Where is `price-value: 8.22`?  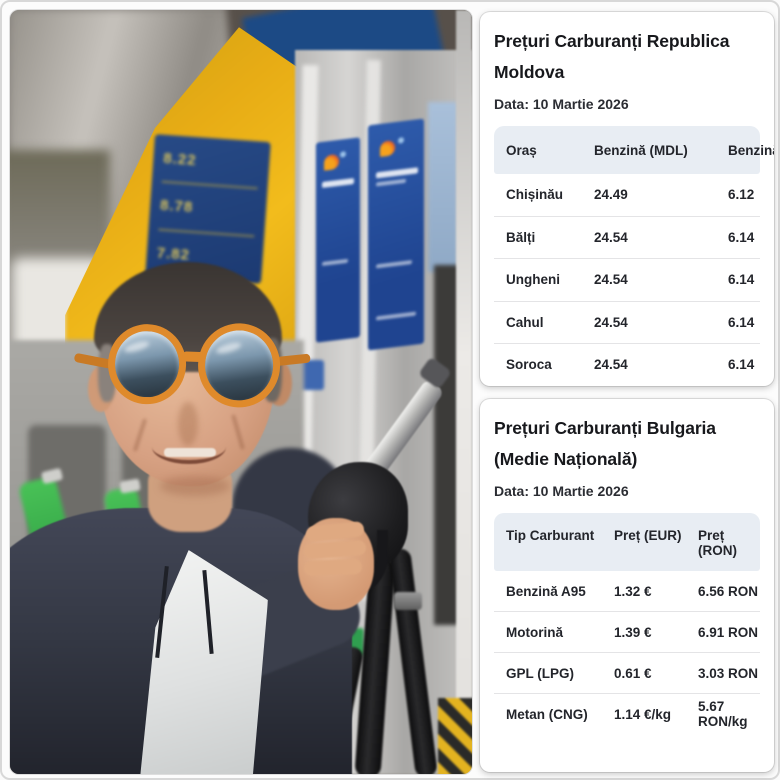
price-value: 8.22 is located at coordinates (180, 159).